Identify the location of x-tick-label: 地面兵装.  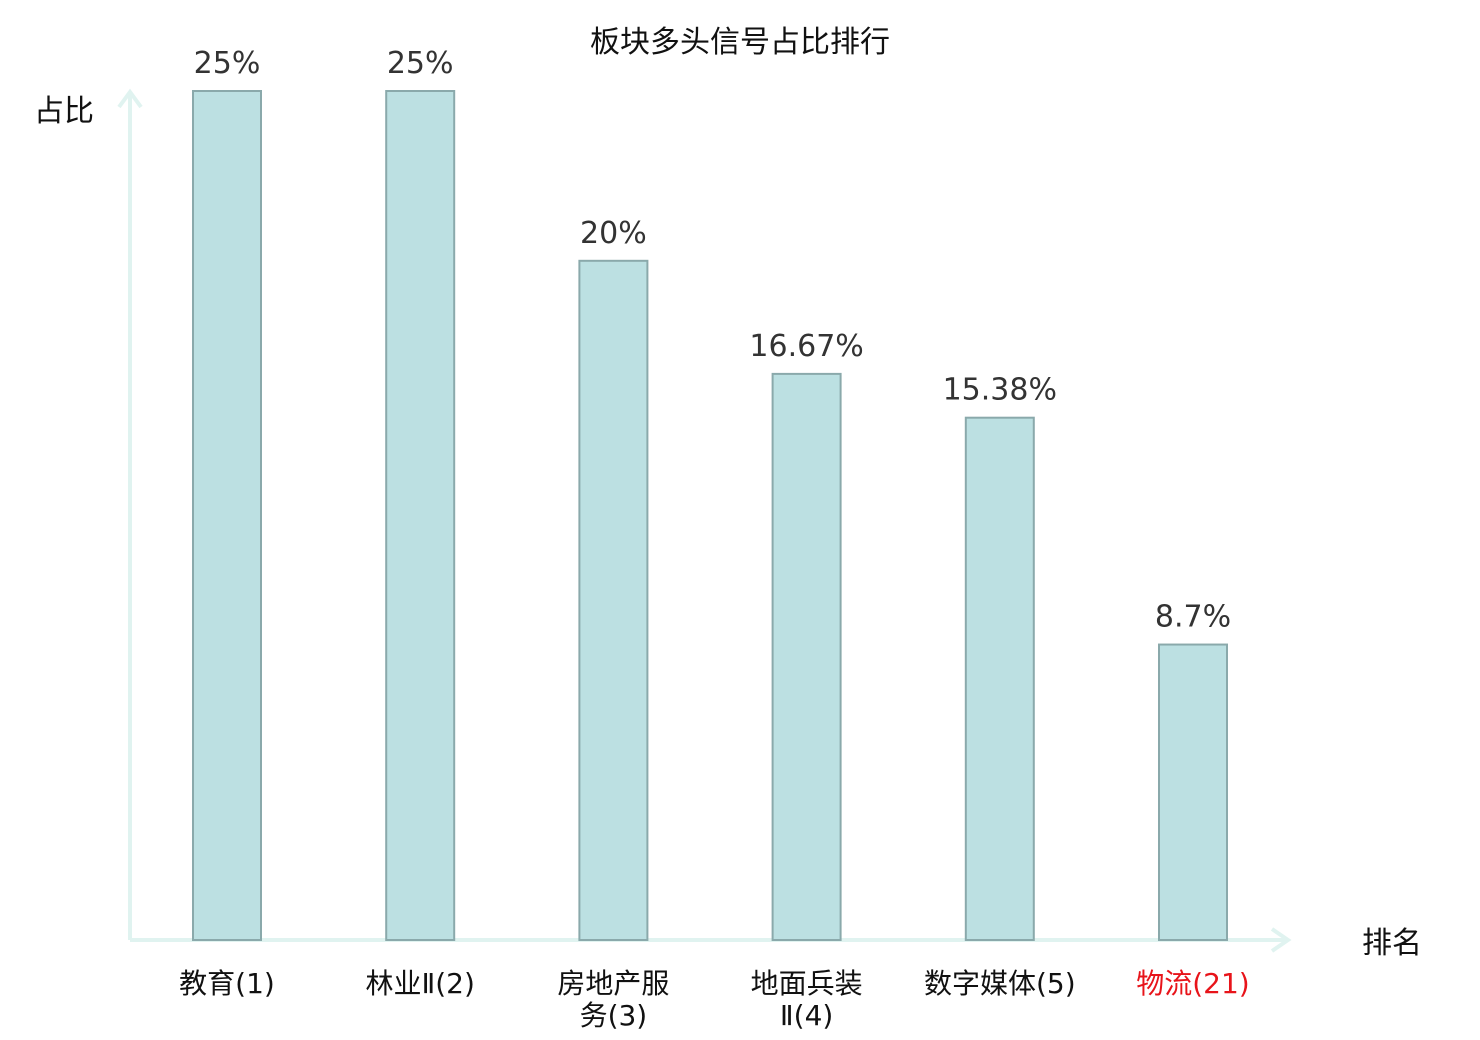
(807, 983).